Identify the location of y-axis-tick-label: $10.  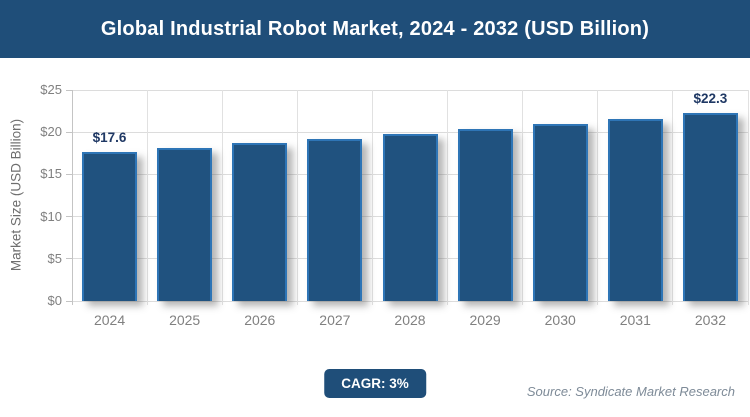
(51, 216).